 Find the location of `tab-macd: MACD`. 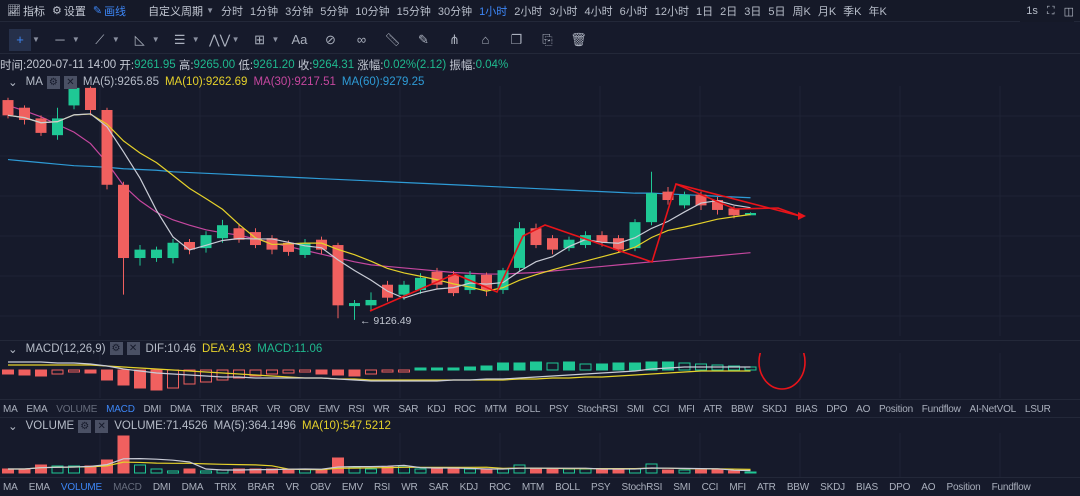

tab-macd: MACD is located at coordinates (127, 487).